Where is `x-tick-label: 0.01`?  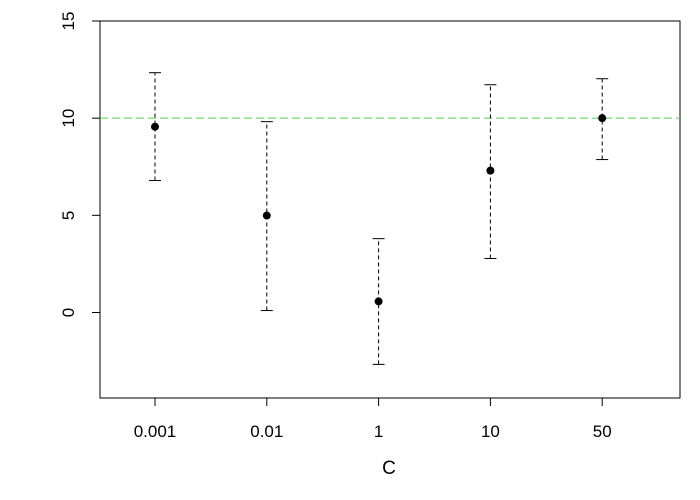
x-tick-label: 0.01 is located at coordinates (266, 431).